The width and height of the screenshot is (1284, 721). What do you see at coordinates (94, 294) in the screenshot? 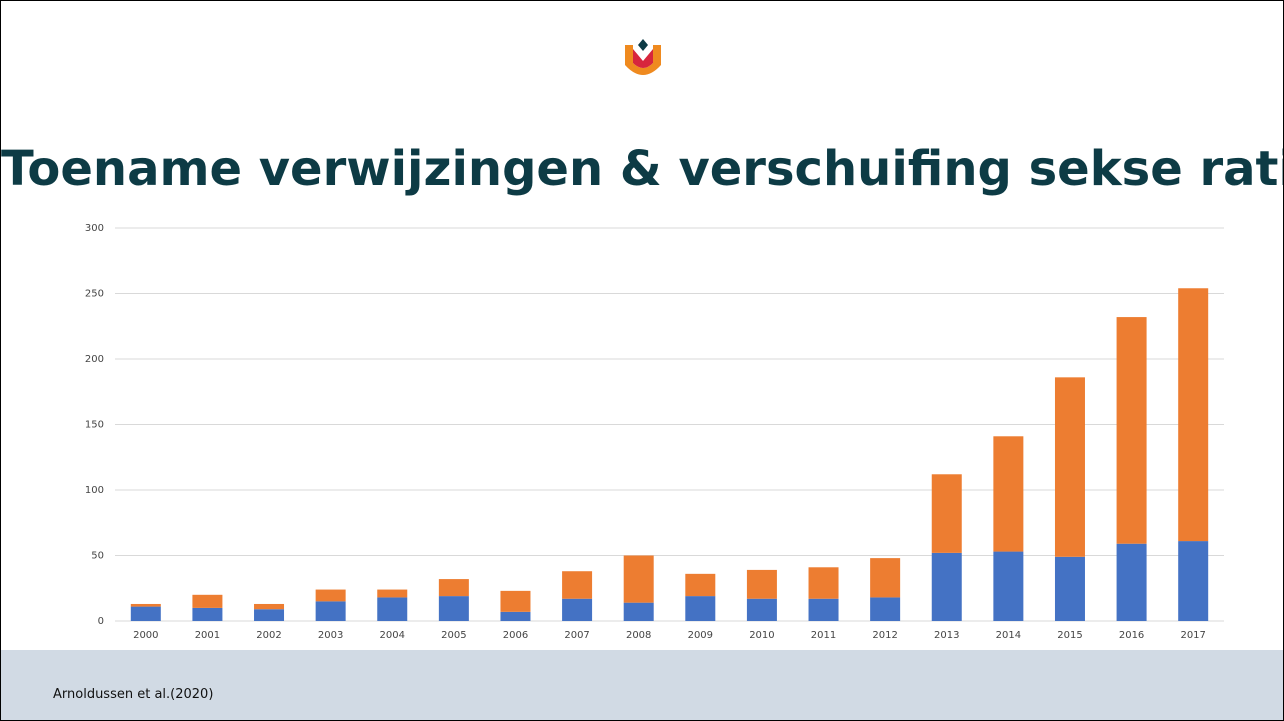
I see `y-tick-label: 250` at bounding box center [94, 294].